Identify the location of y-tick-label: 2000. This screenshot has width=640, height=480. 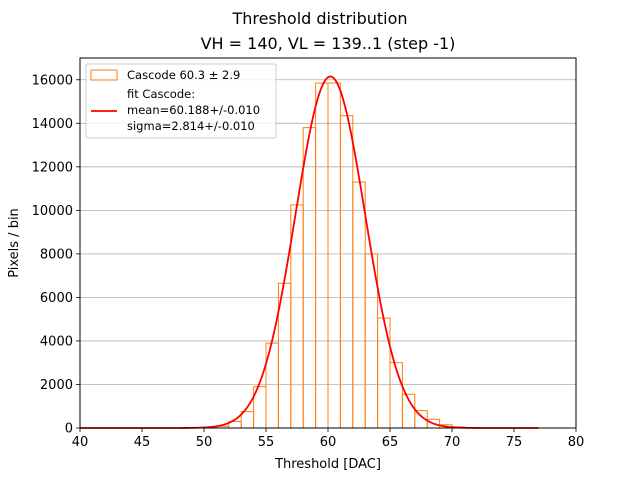
(56, 385).